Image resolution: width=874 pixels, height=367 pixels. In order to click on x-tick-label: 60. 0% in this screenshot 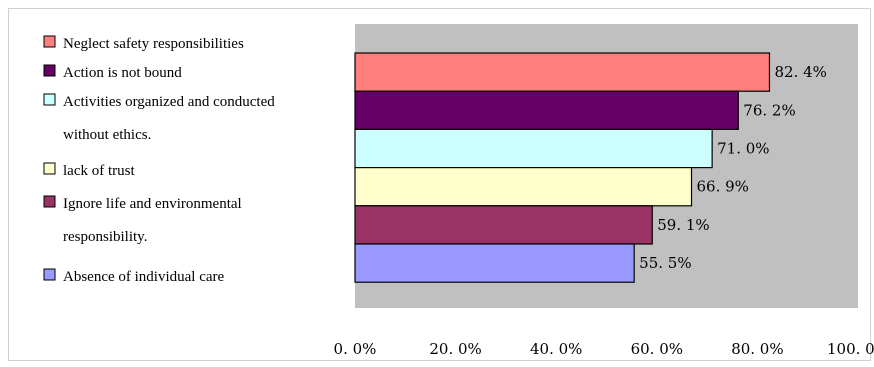, I will do `click(657, 349)`.